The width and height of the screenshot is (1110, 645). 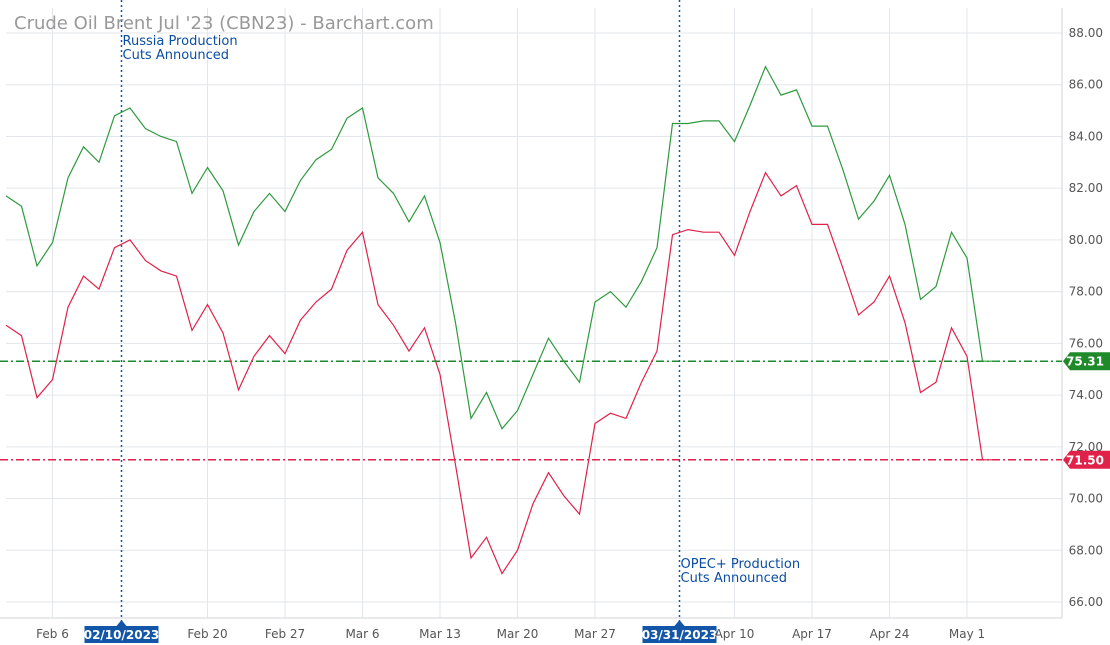 What do you see at coordinates (890, 634) in the screenshot?
I see `x-tick-label: Apr 24` at bounding box center [890, 634].